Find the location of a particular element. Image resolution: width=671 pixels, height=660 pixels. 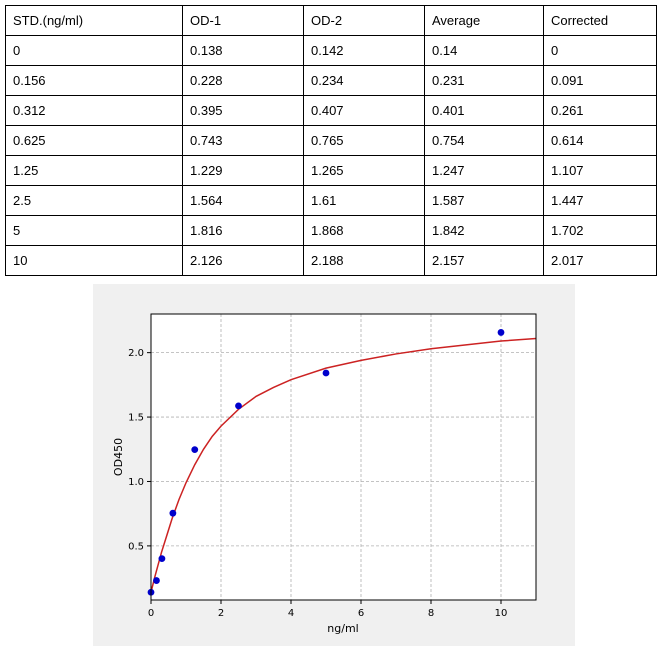

table-row: 5 1.816 1.868 1.842 1.702 is located at coordinates (331, 230).